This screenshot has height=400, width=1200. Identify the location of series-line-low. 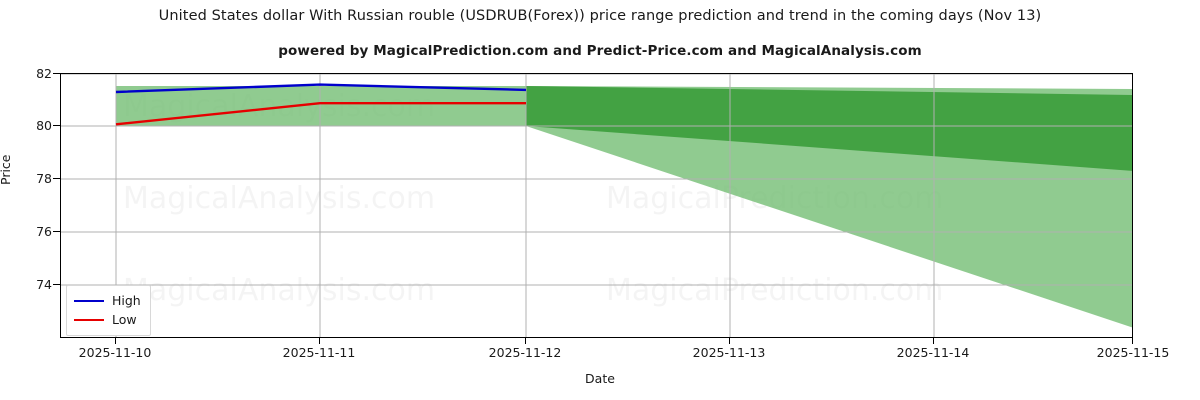
(320, 114).